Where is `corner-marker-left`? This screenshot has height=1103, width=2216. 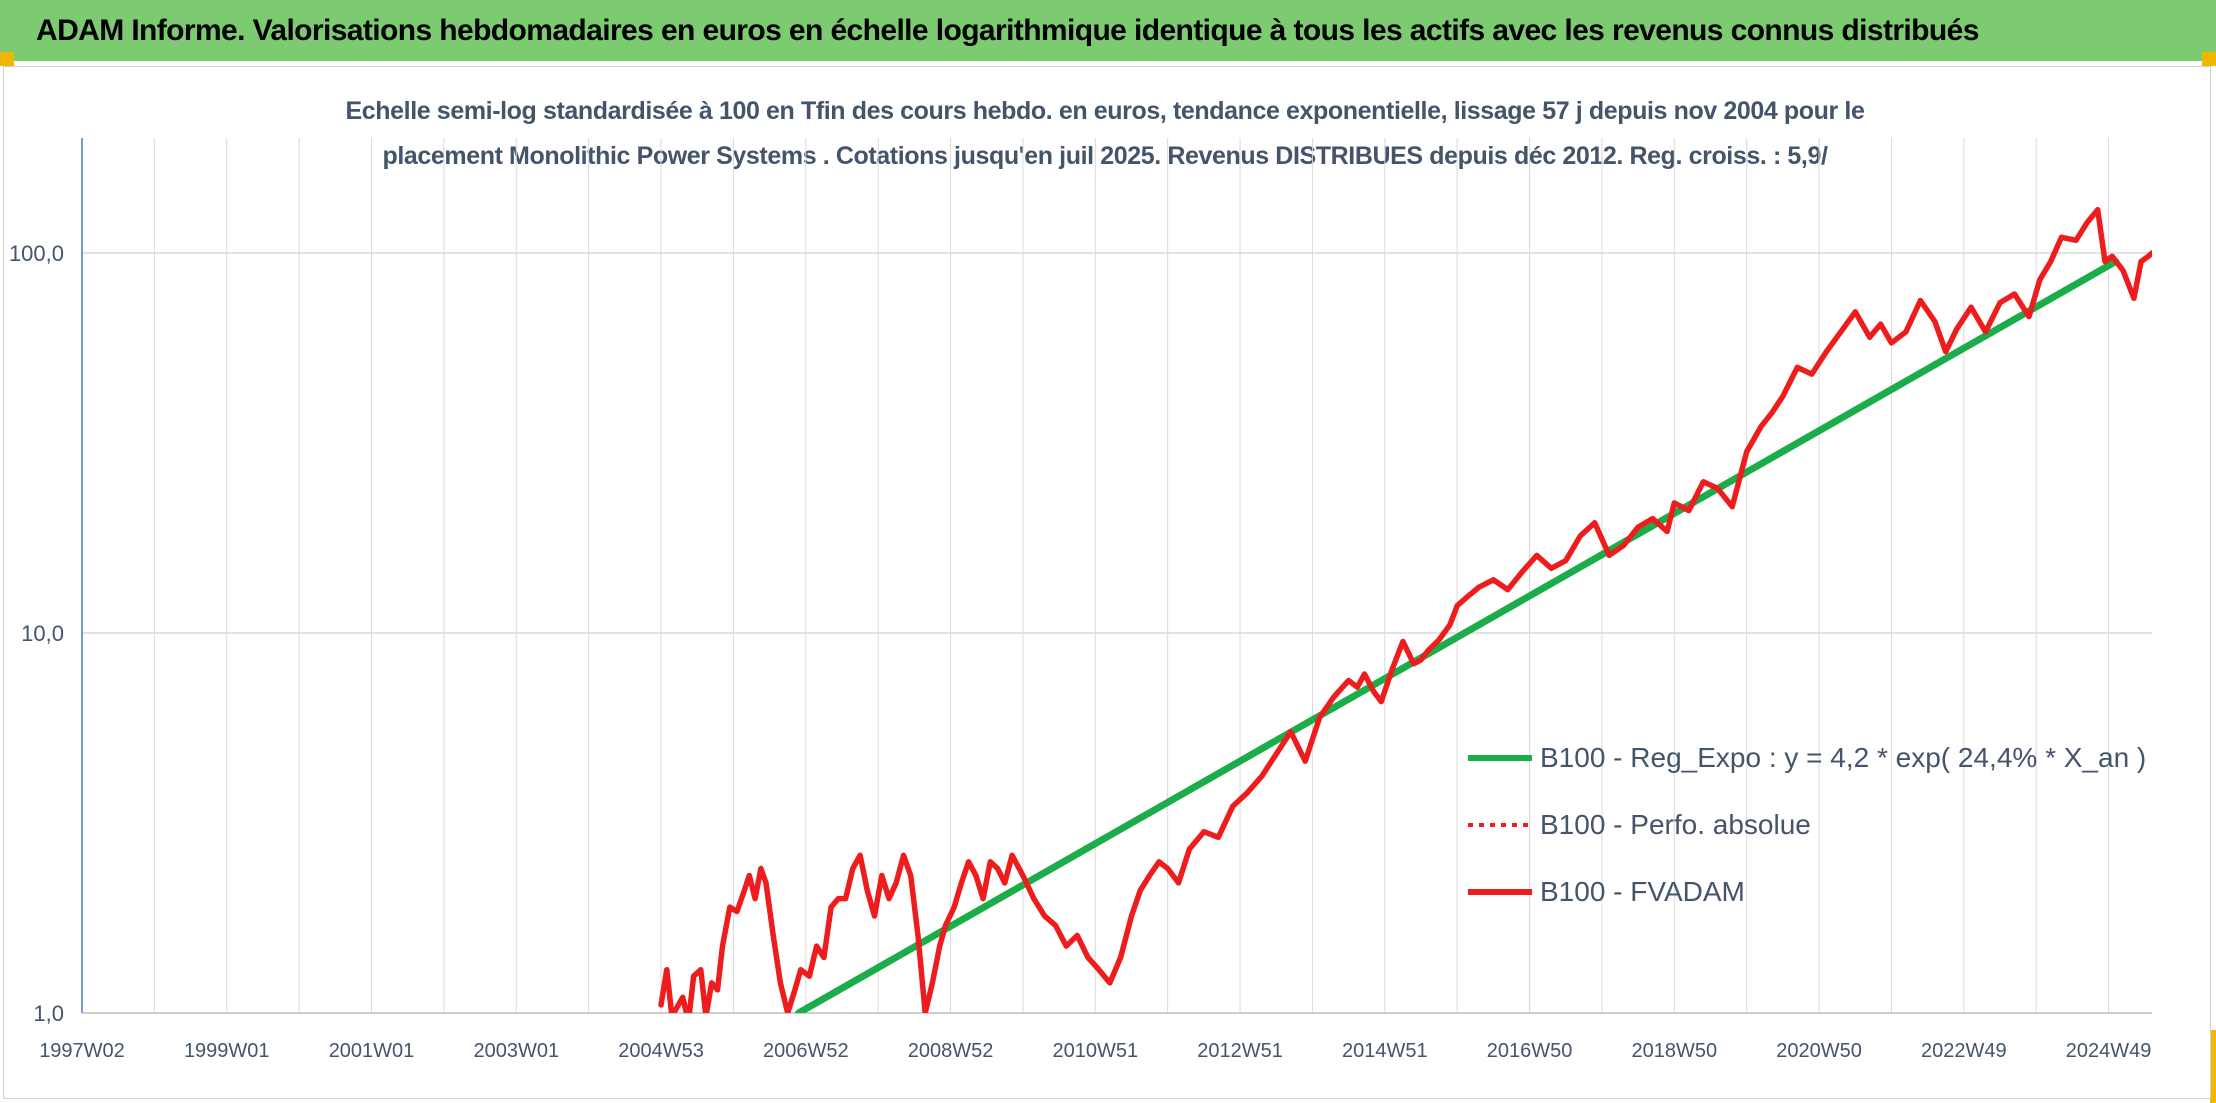 corner-marker-left is located at coordinates (7, 59).